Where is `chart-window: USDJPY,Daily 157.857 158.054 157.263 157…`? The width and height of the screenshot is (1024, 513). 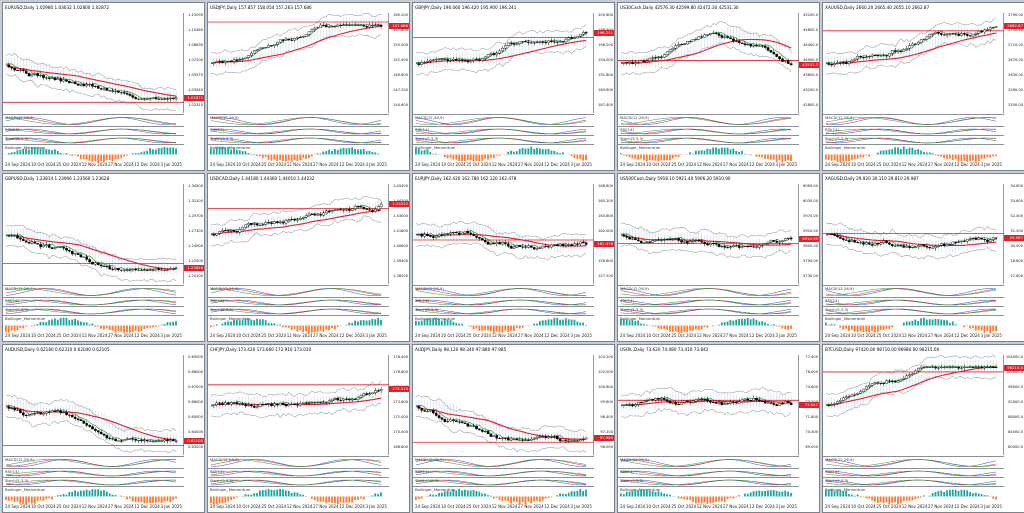 chart-window: USDJPY,Daily 157.857 158.054 157.263 157… is located at coordinates (308, 86).